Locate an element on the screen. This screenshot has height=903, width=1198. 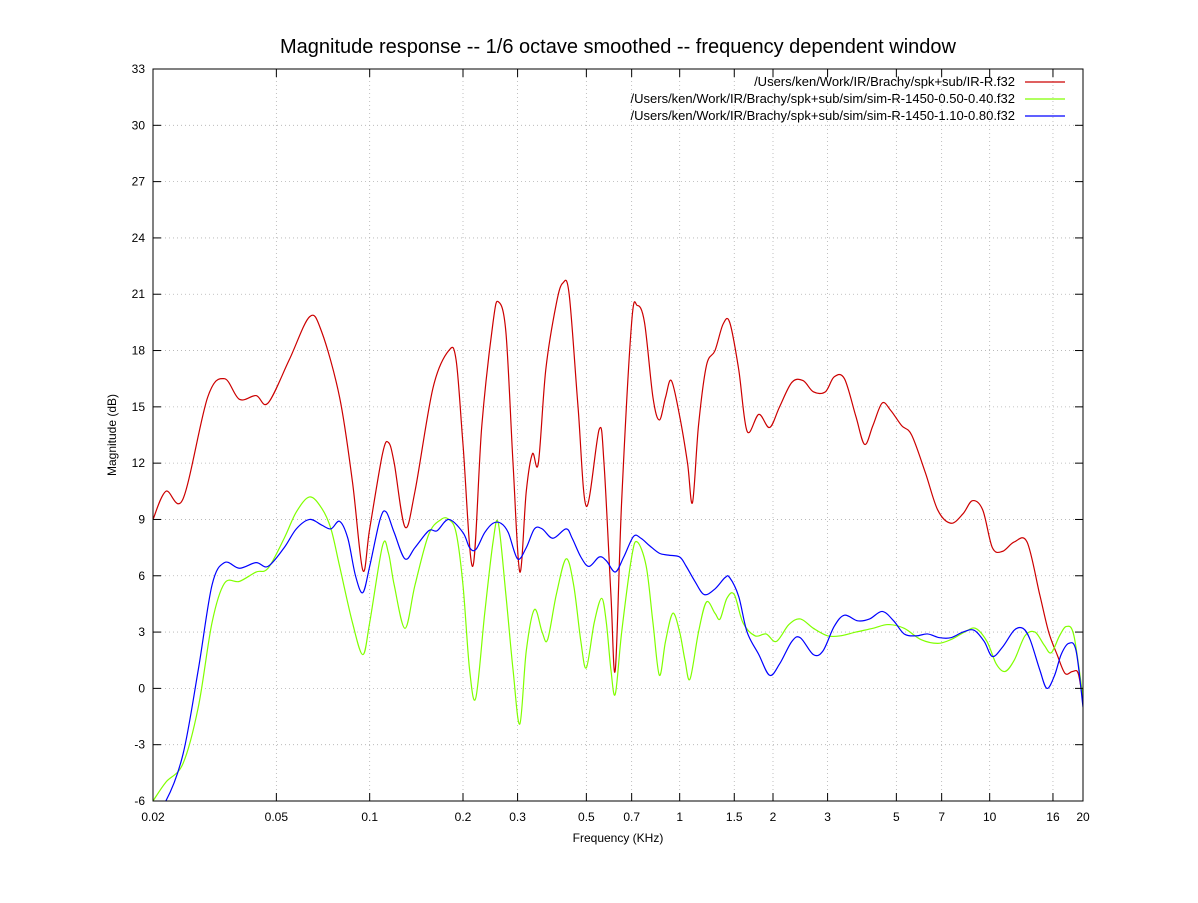
x-tick-label: 7 is located at coordinates (941, 817).